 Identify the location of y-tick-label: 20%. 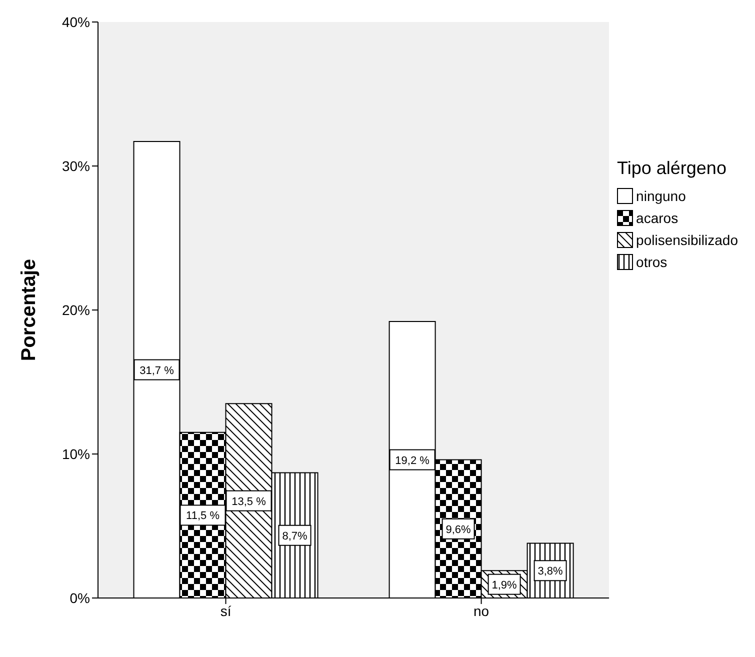
(76, 310).